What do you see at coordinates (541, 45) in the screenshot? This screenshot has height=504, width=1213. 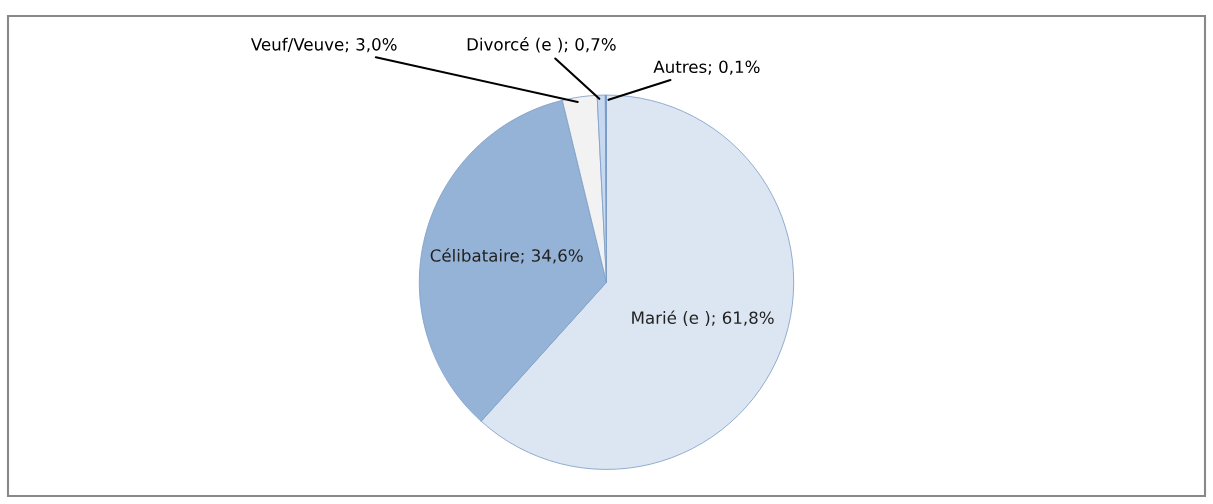 I see `slice-label: Divorcé (e ); 0,7%` at bounding box center [541, 45].